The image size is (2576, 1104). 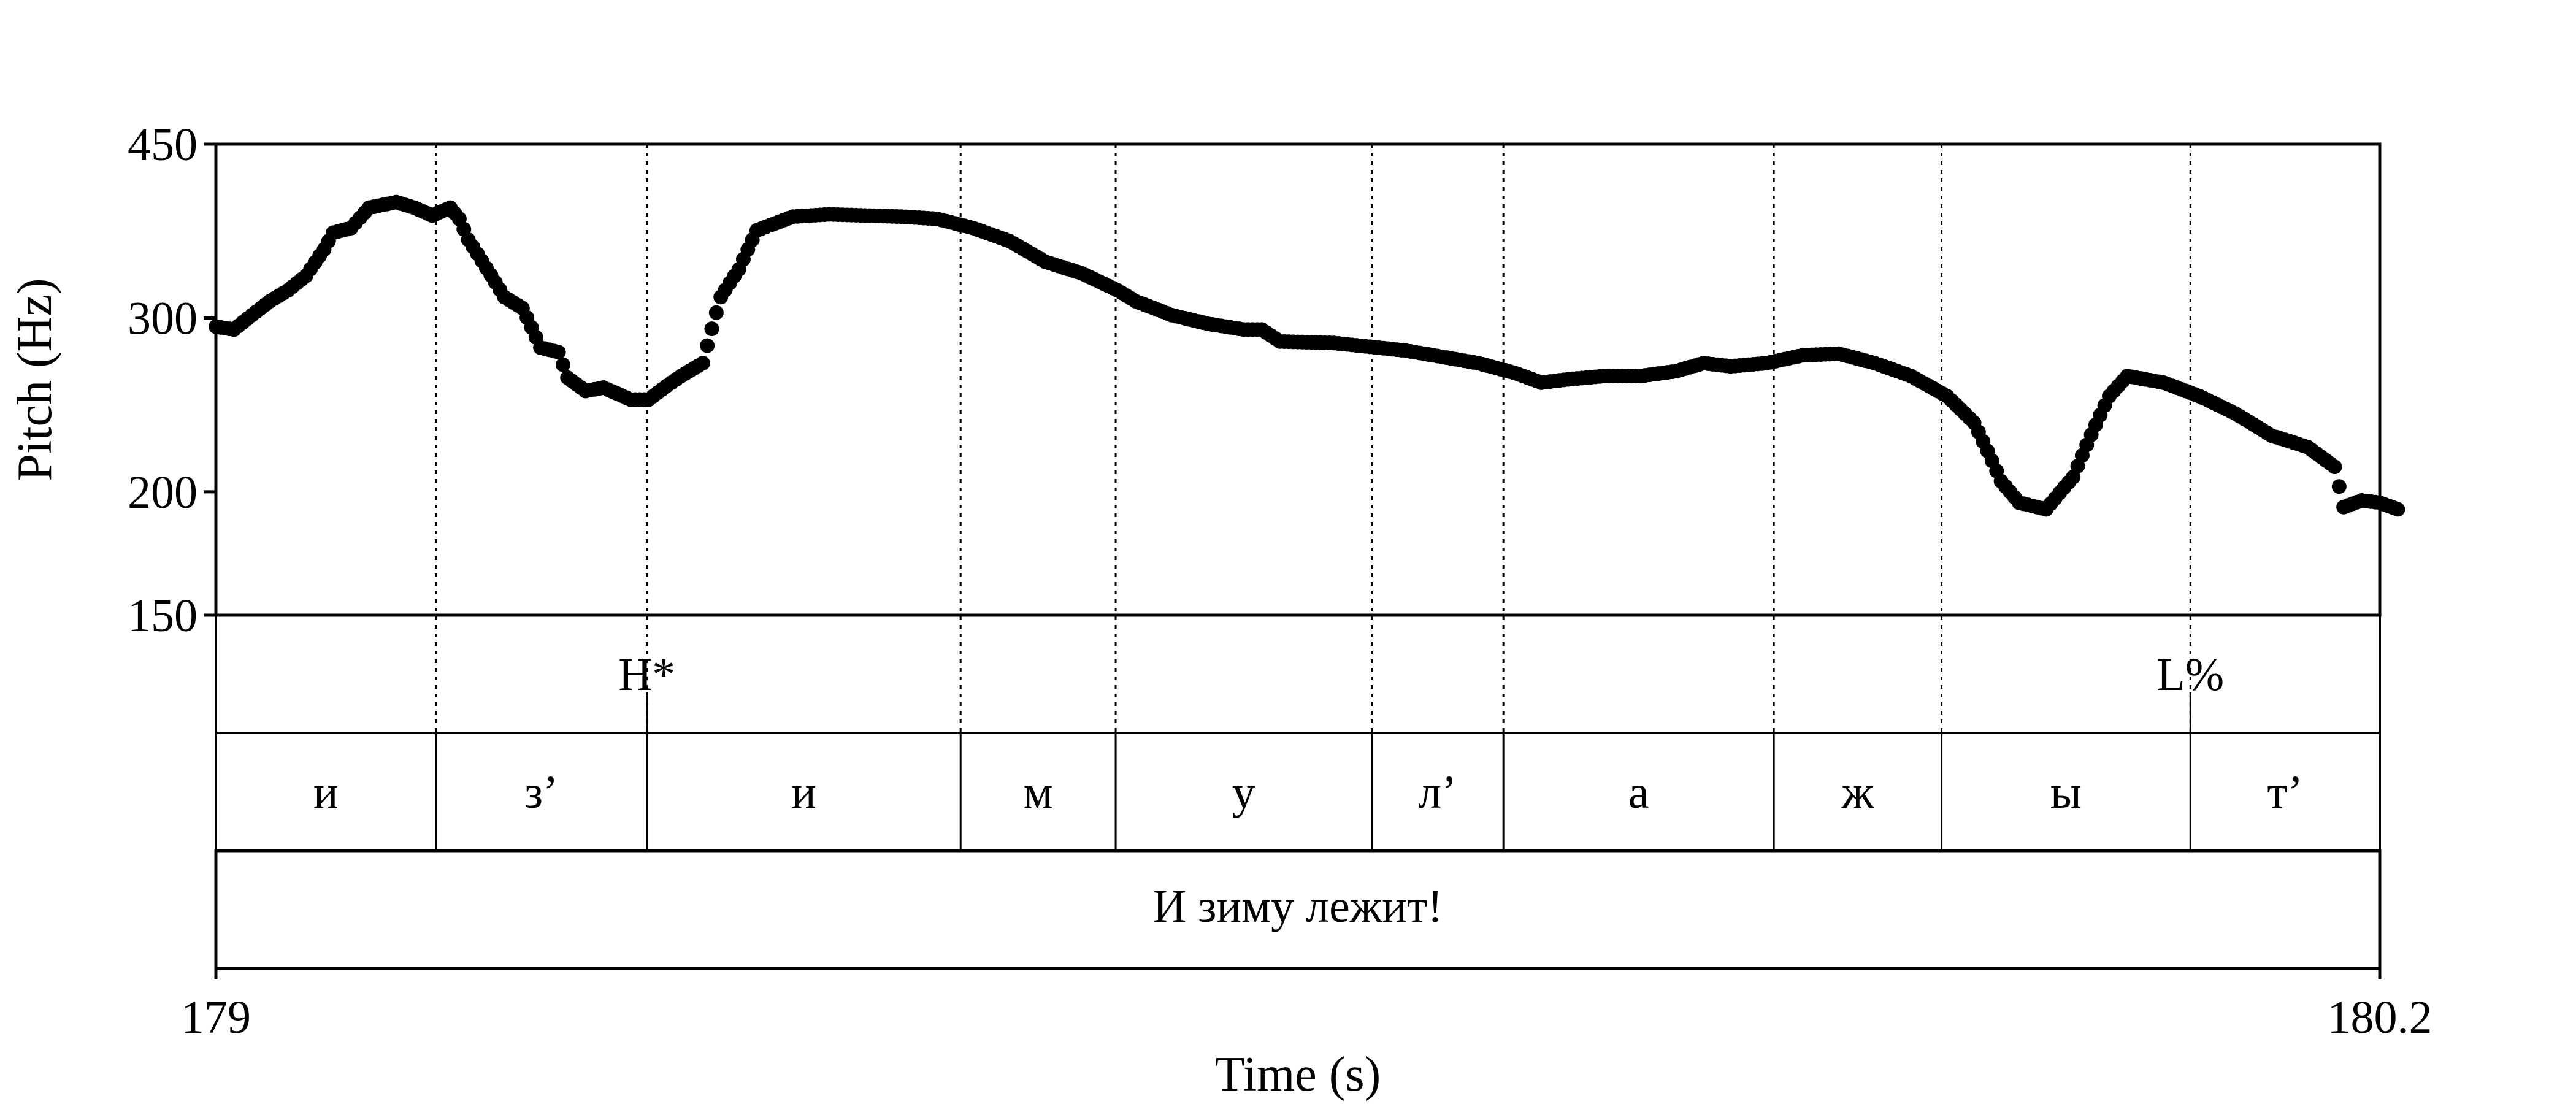 What do you see at coordinates (1297, 906) in the screenshot?
I see `utterance-label: И зиму лежит!` at bounding box center [1297, 906].